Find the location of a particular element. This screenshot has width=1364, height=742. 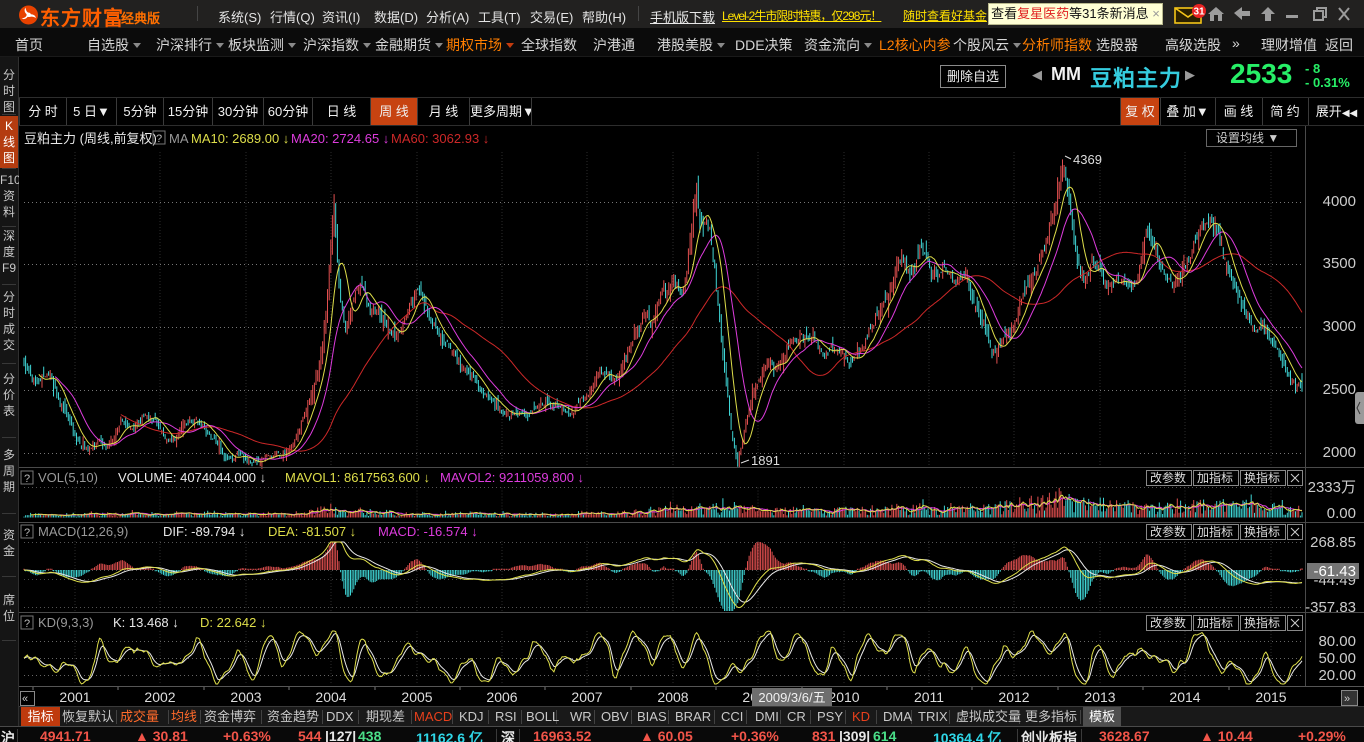

svg-text: MA is located at coordinates (179, 138).